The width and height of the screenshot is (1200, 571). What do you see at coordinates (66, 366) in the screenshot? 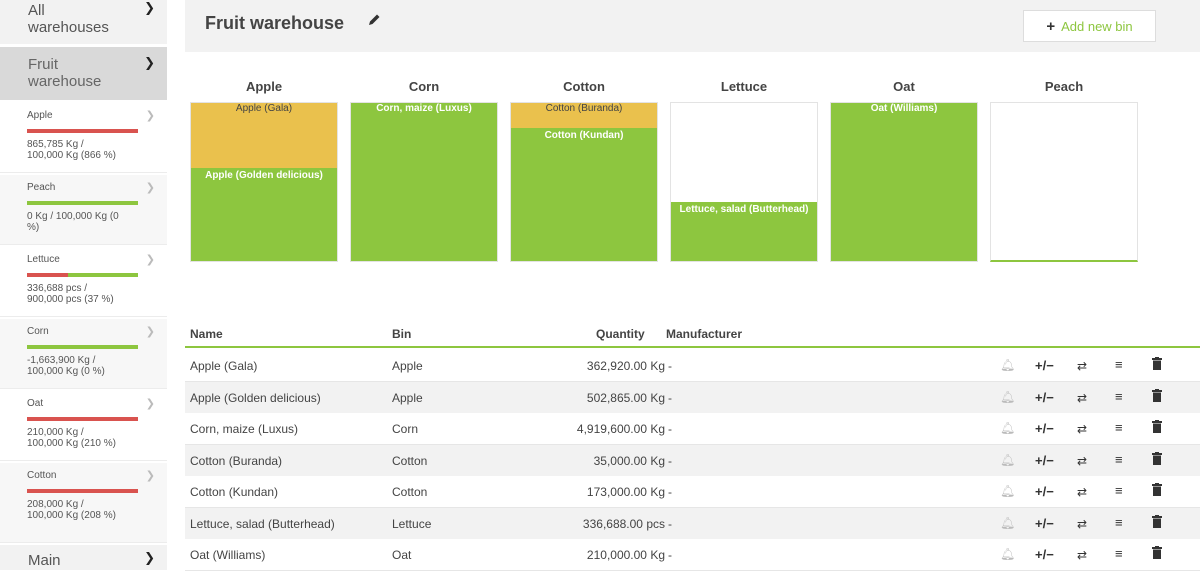
I see `capacity-text: -1,663,900 Kg /100,000 Kg (0 %)` at bounding box center [66, 366].